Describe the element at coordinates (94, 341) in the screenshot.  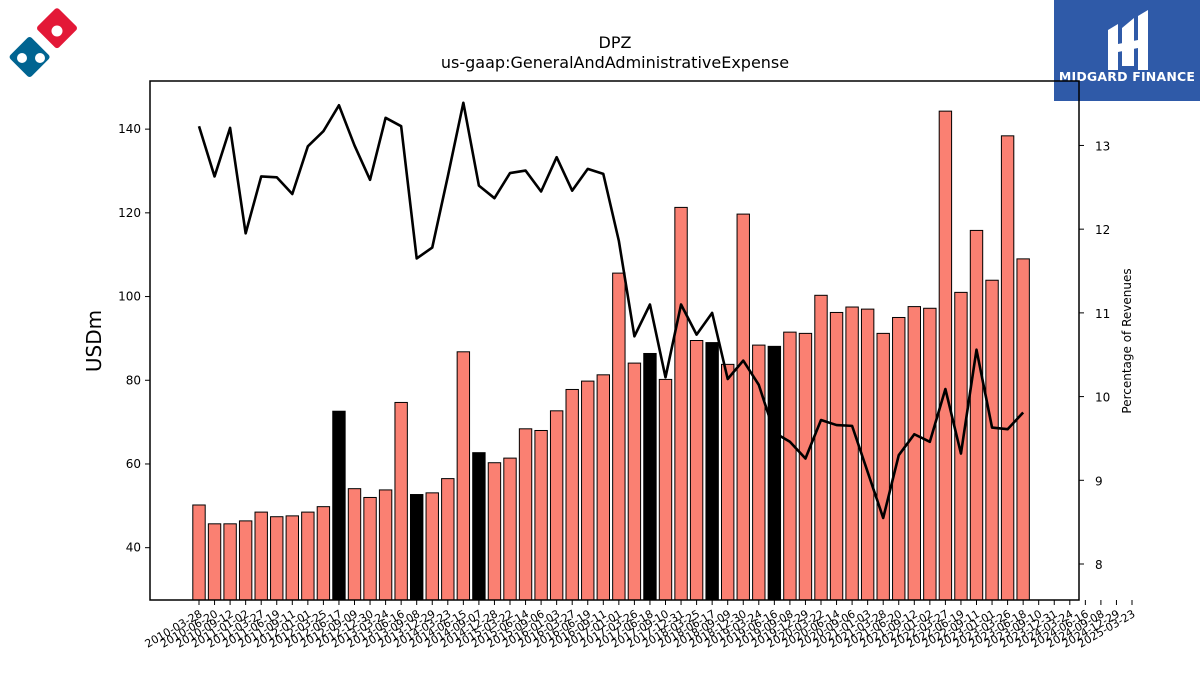
I see `y-axis-label: USDm` at that location.